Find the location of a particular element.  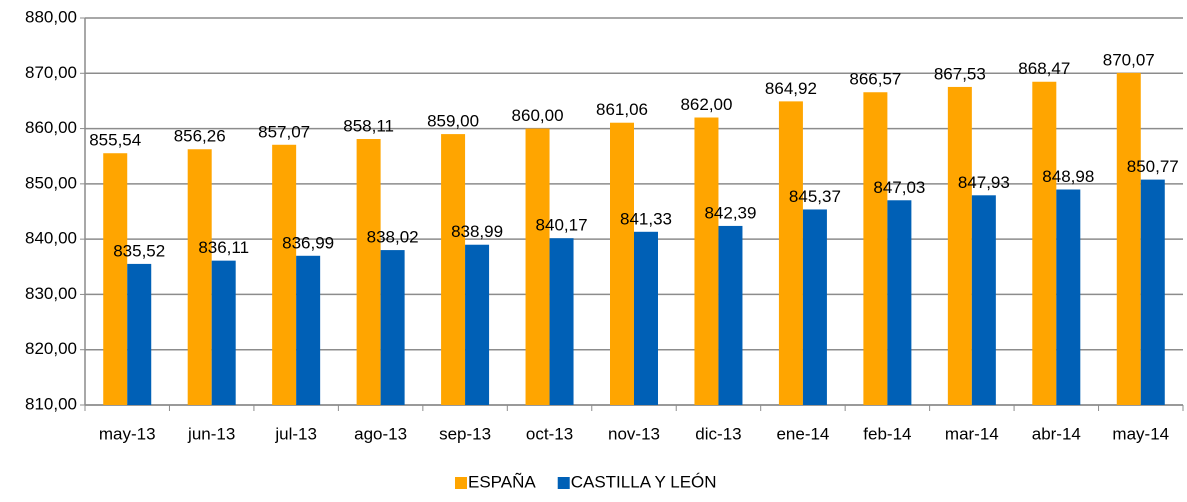

x-tick-label: nov-13 is located at coordinates (634, 433).